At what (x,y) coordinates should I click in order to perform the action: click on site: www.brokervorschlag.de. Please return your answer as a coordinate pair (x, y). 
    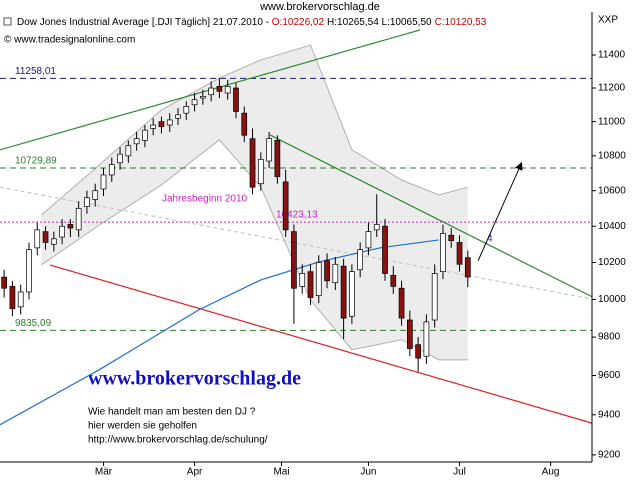
    Looking at the image, I should click on (319, 7).